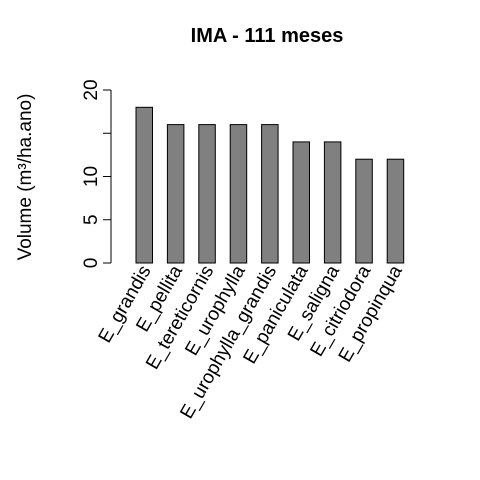 The image size is (480, 480). Describe the element at coordinates (175, 194) in the screenshot. I see `bar-e-pellita` at that location.